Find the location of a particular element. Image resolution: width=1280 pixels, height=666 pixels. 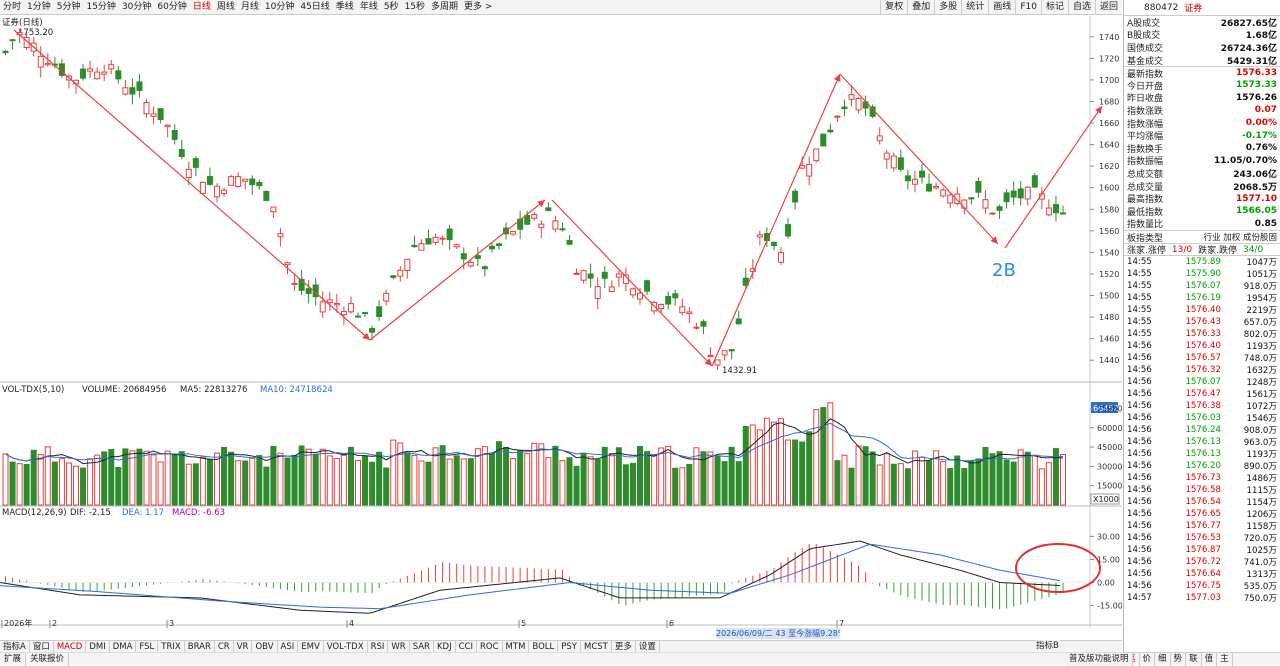

indicator-tab-8: CR is located at coordinates (224, 646).